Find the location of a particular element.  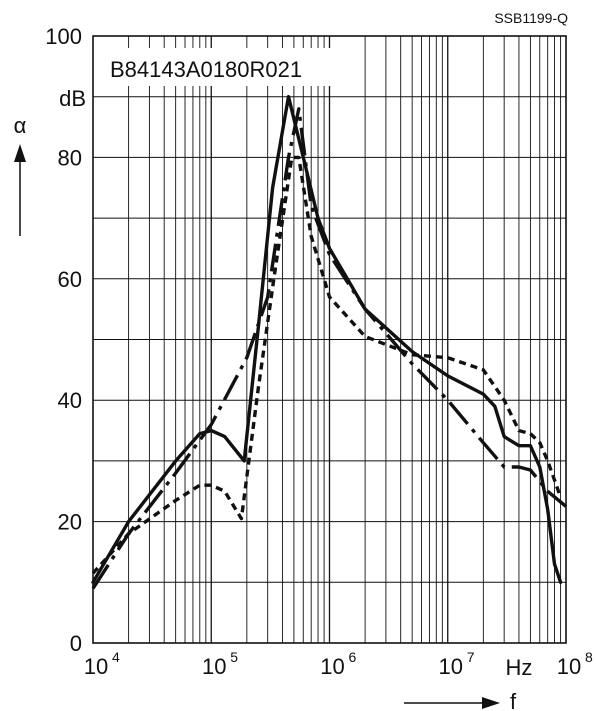

x-tick-exponent: 5 is located at coordinates (234, 657).